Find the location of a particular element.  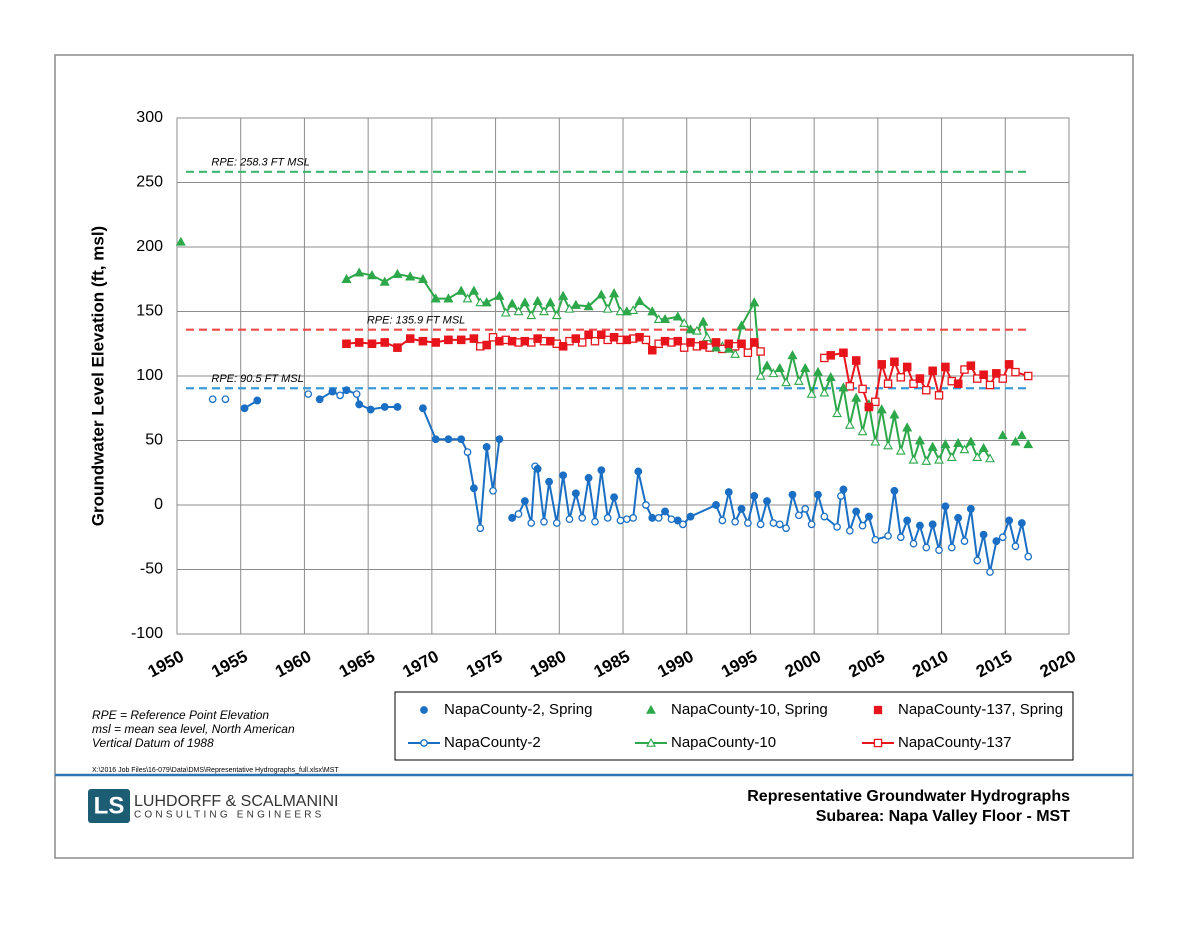

y-tick-label: -50 is located at coordinates (151, 569).